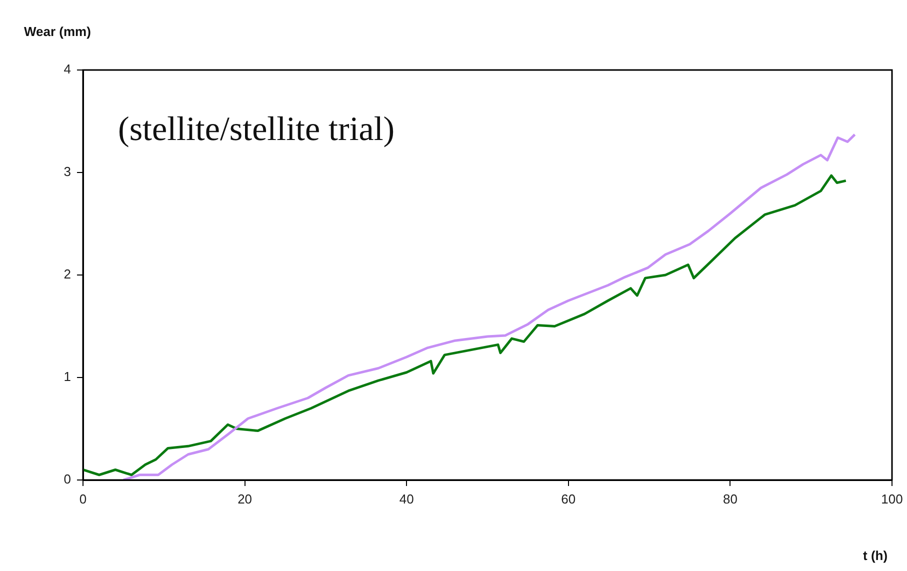  Describe the element at coordinates (67, 172) in the screenshot. I see `y-tick-label: 3` at that location.